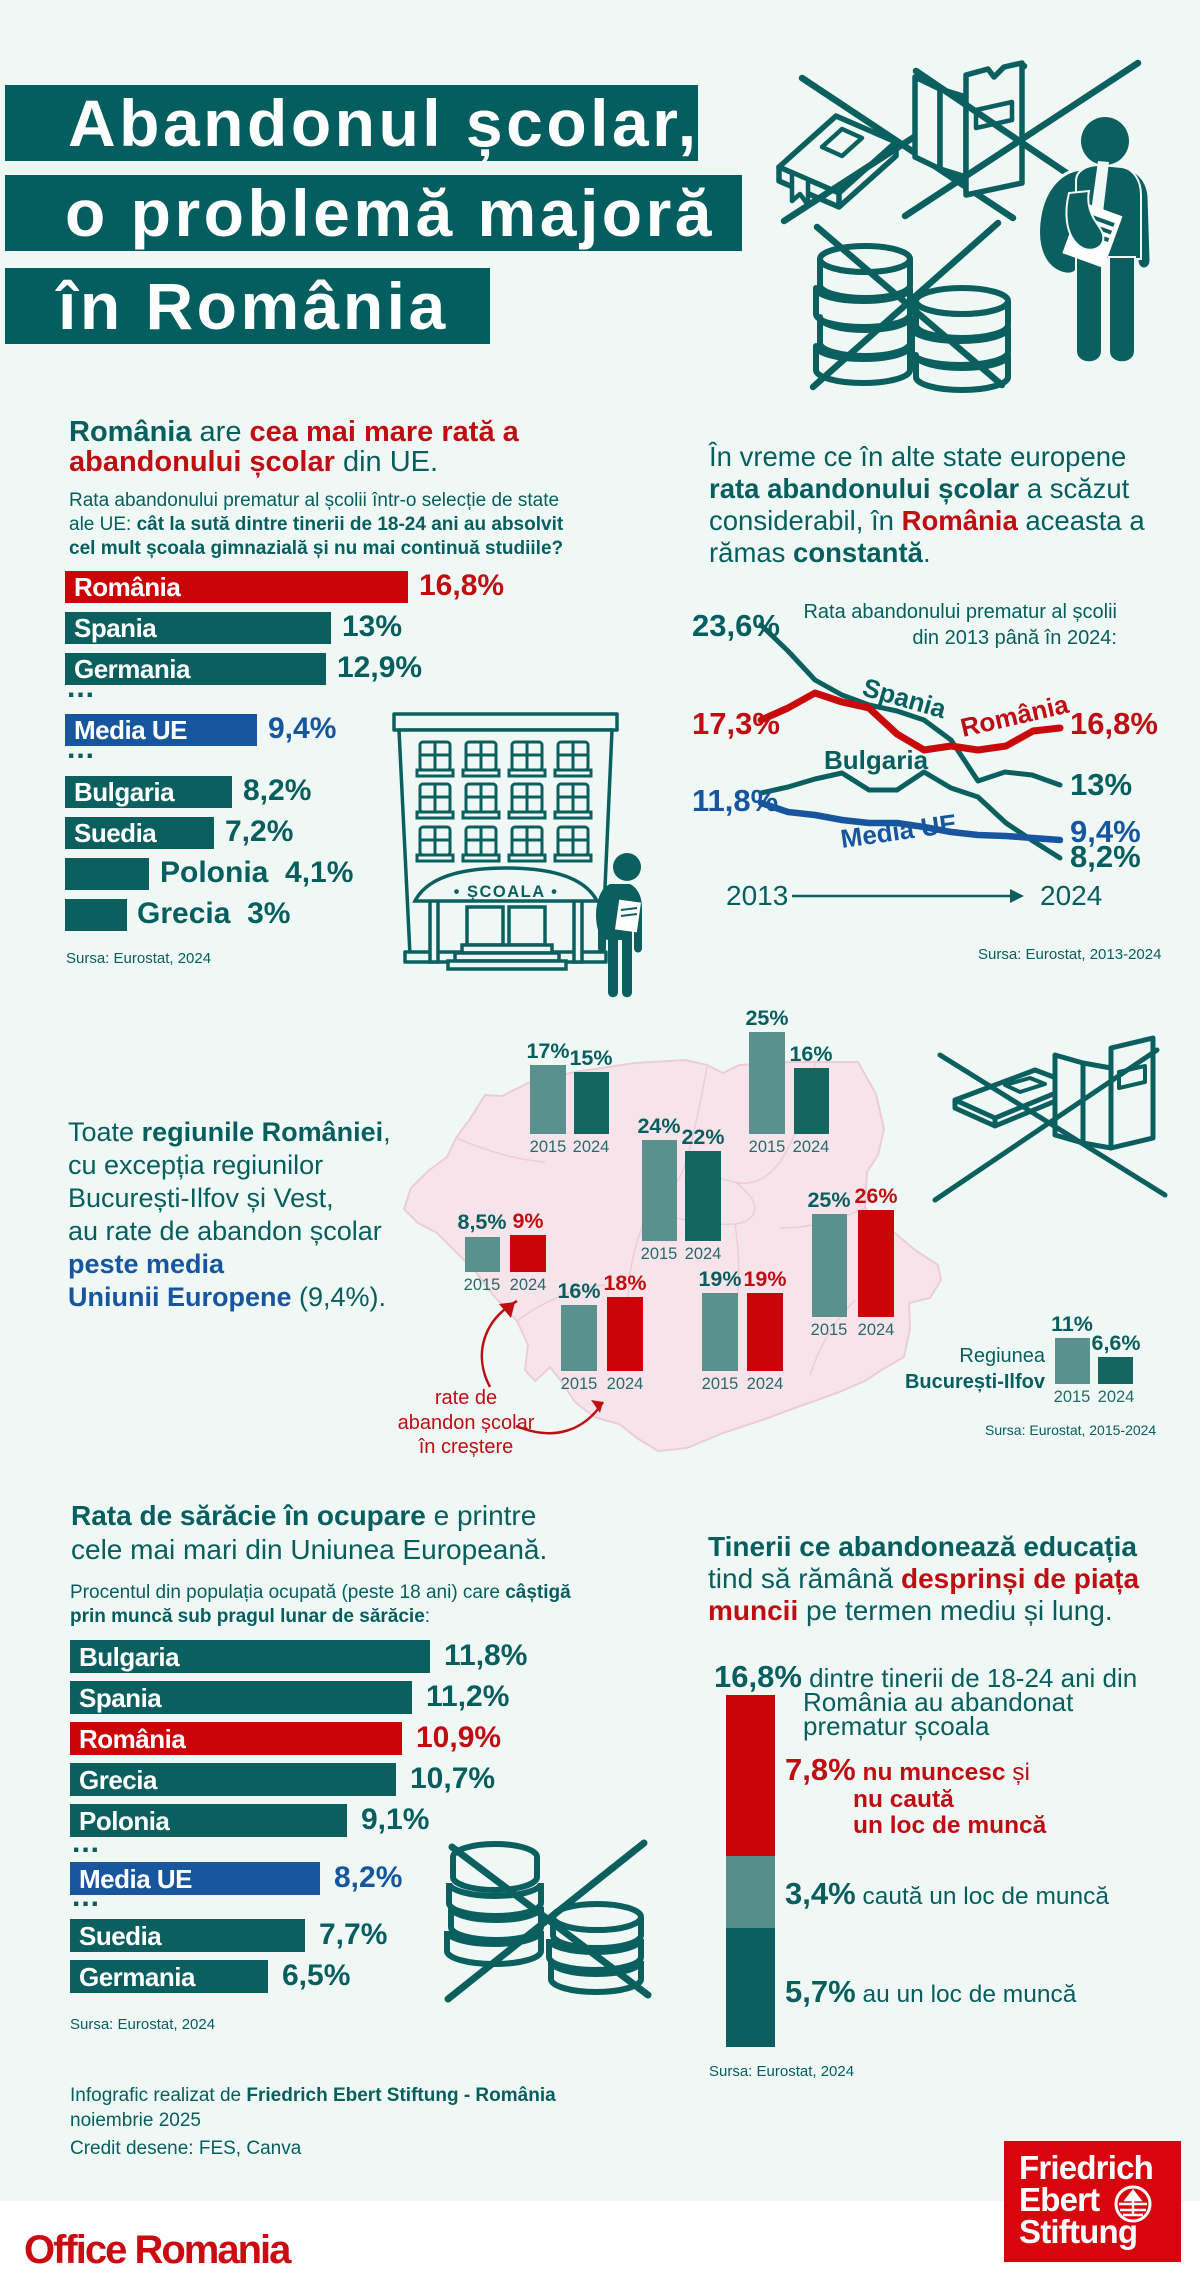  What do you see at coordinates (960, 612) in the screenshot?
I see `svg-text:Rata abandonului prematur al ș: Rata abandonului prematur al școlii` at bounding box center [960, 612].